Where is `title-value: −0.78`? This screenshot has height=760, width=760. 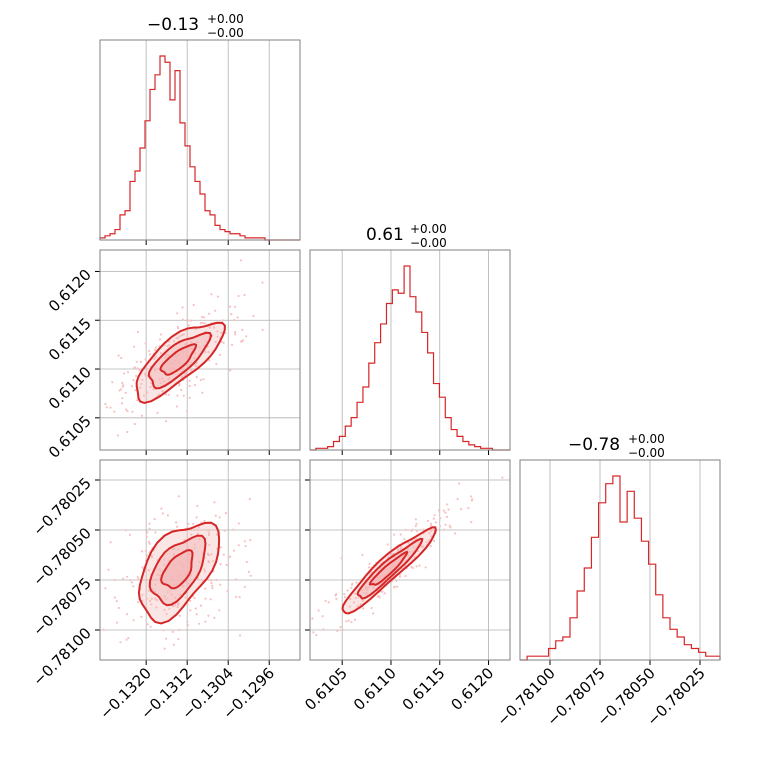 title-value: −0.78 is located at coordinates (594, 445).